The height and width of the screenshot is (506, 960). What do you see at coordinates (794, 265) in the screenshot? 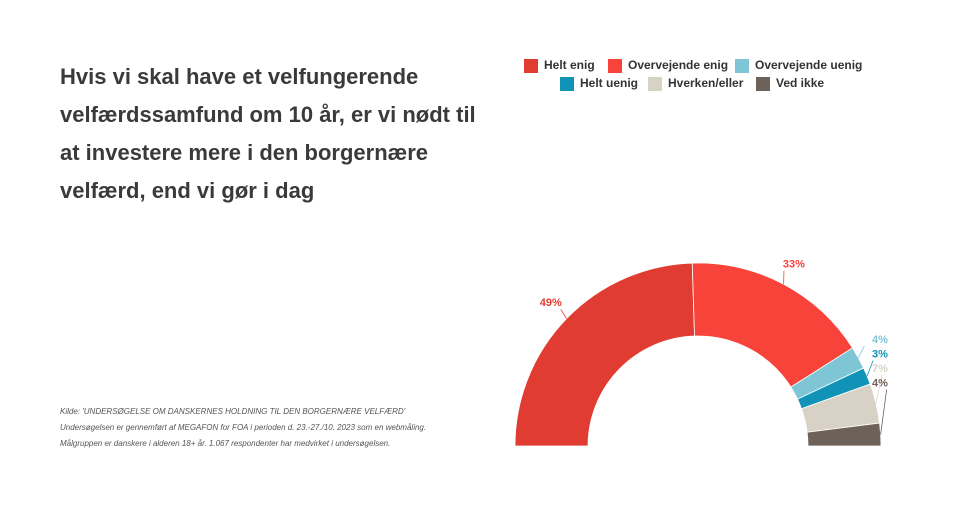
I see `data-label: 33%` at bounding box center [794, 265].